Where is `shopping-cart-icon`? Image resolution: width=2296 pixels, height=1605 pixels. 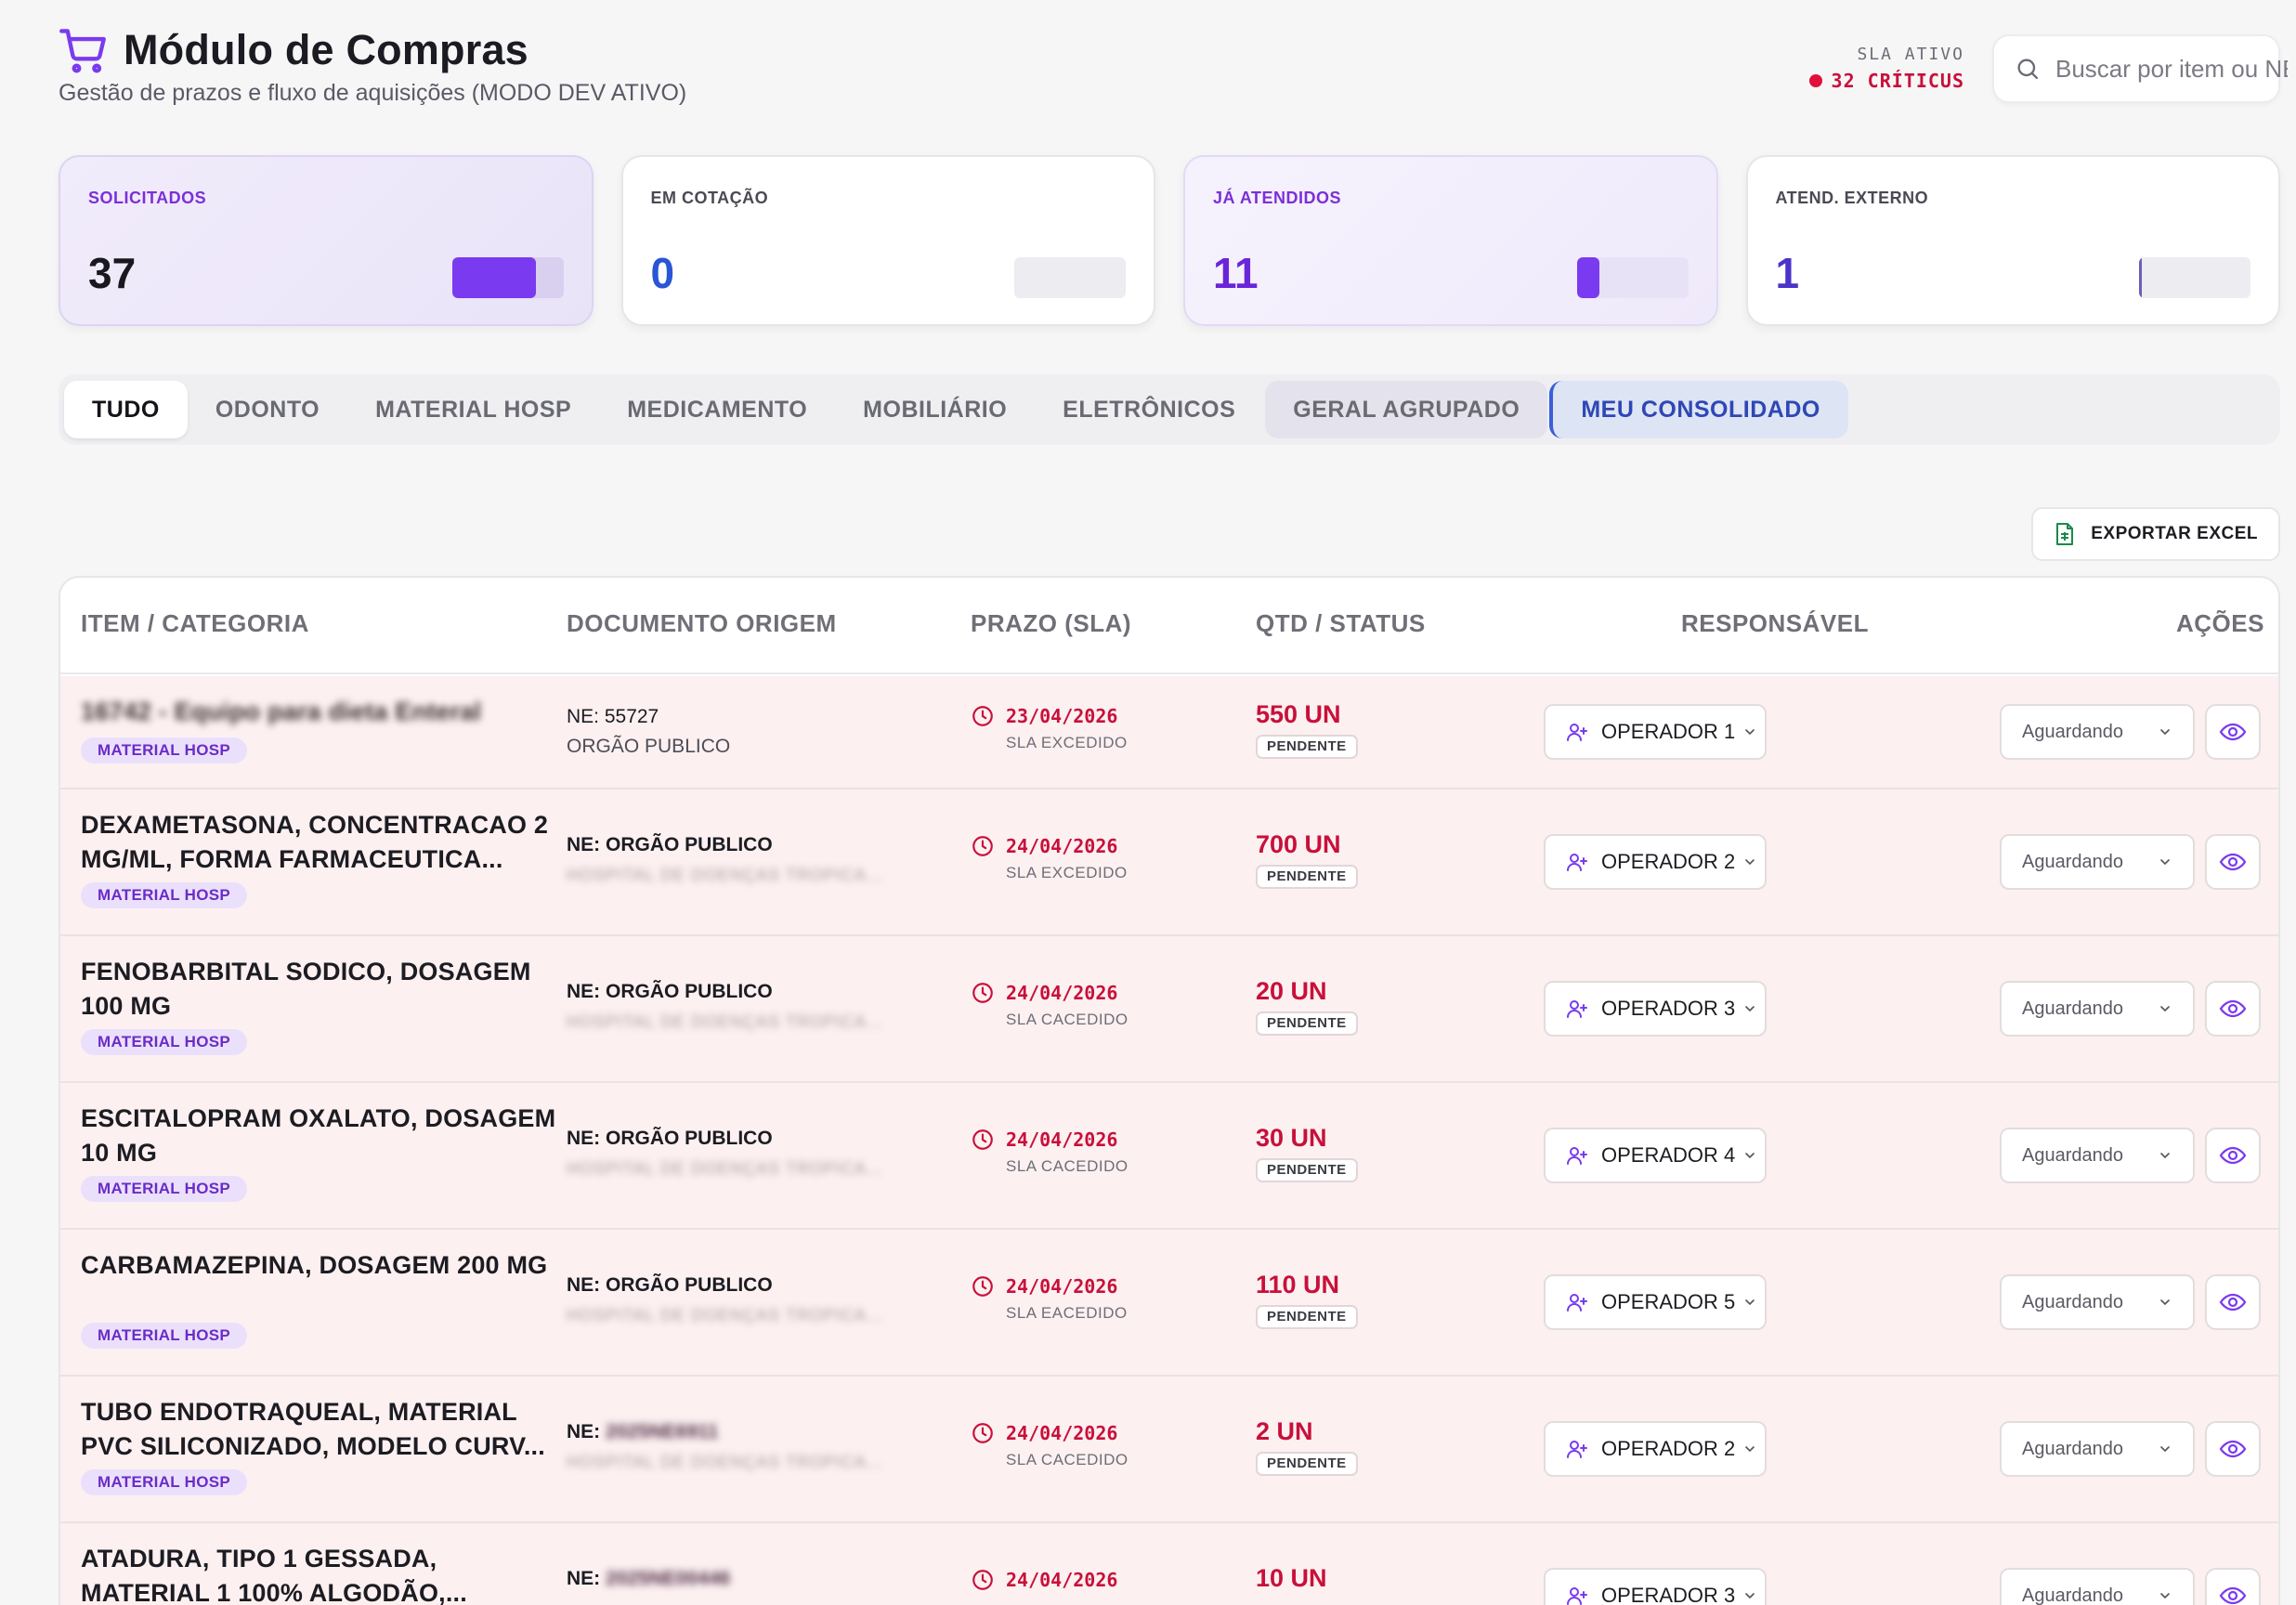 shopping-cart-icon is located at coordinates (82, 51).